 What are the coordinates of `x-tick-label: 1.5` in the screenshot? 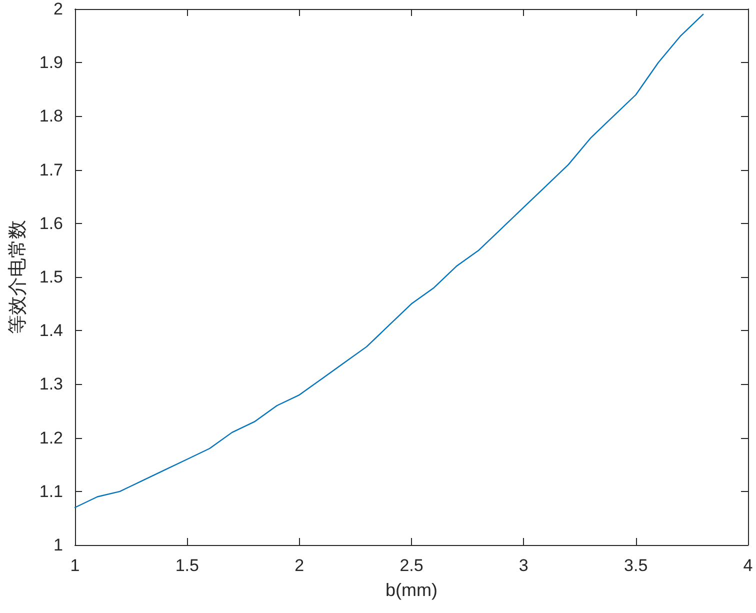 It's located at (187, 565).